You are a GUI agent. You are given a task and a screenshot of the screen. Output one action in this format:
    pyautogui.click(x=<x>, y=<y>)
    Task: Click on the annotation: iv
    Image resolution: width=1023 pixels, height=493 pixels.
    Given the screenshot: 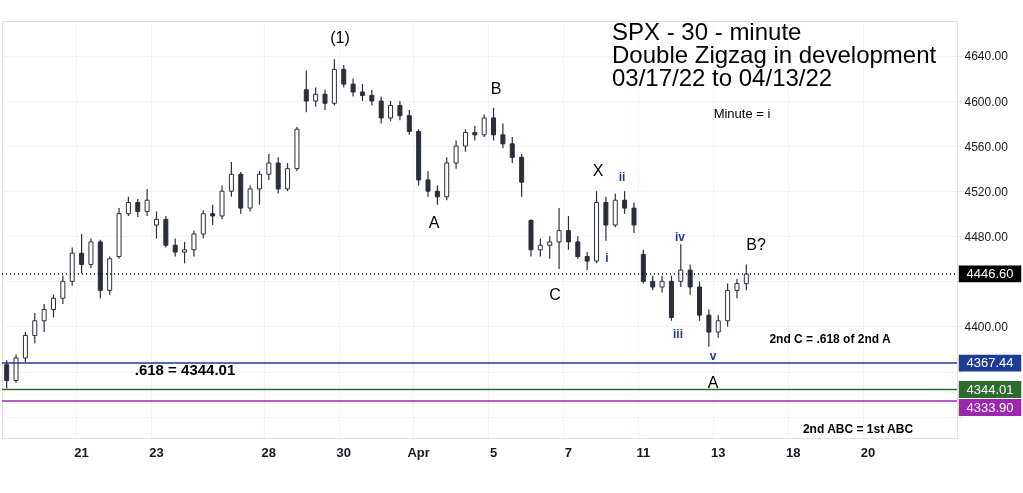 What is the action you would take?
    pyautogui.click(x=680, y=237)
    